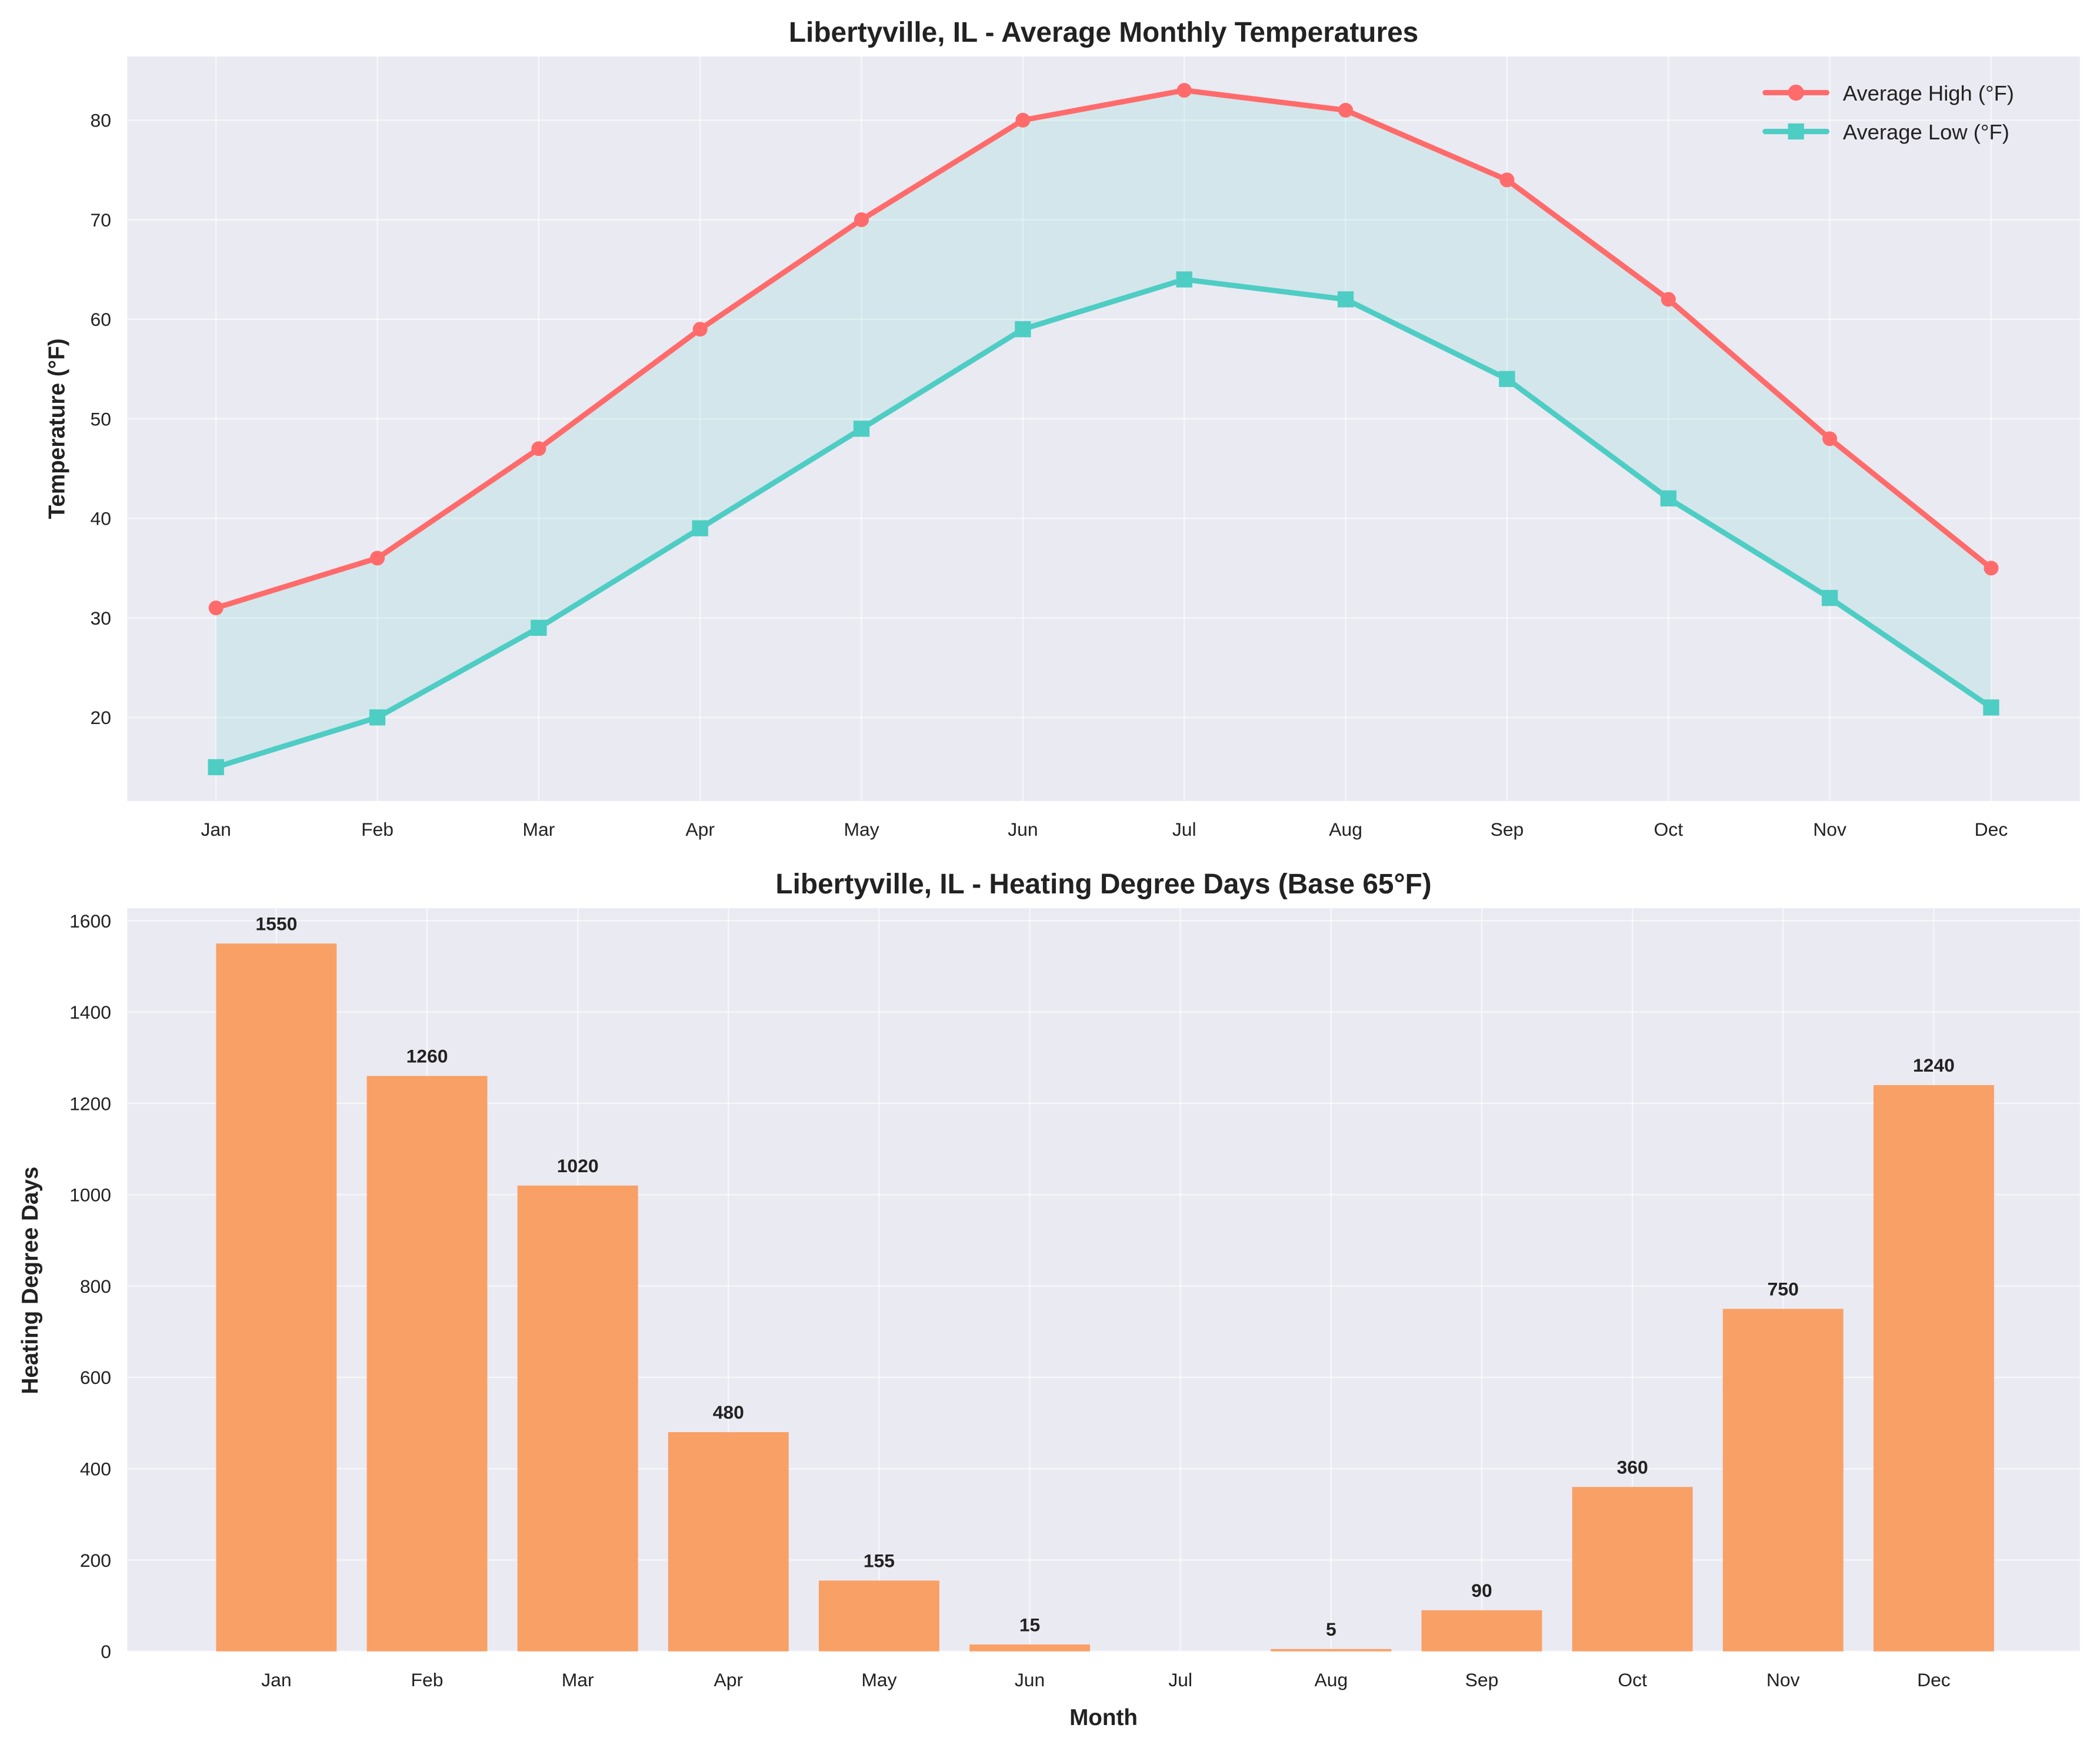 This screenshot has width=2100, height=1748. What do you see at coordinates (1934, 1065) in the screenshot?
I see `bar-value-label: 1240` at bounding box center [1934, 1065].